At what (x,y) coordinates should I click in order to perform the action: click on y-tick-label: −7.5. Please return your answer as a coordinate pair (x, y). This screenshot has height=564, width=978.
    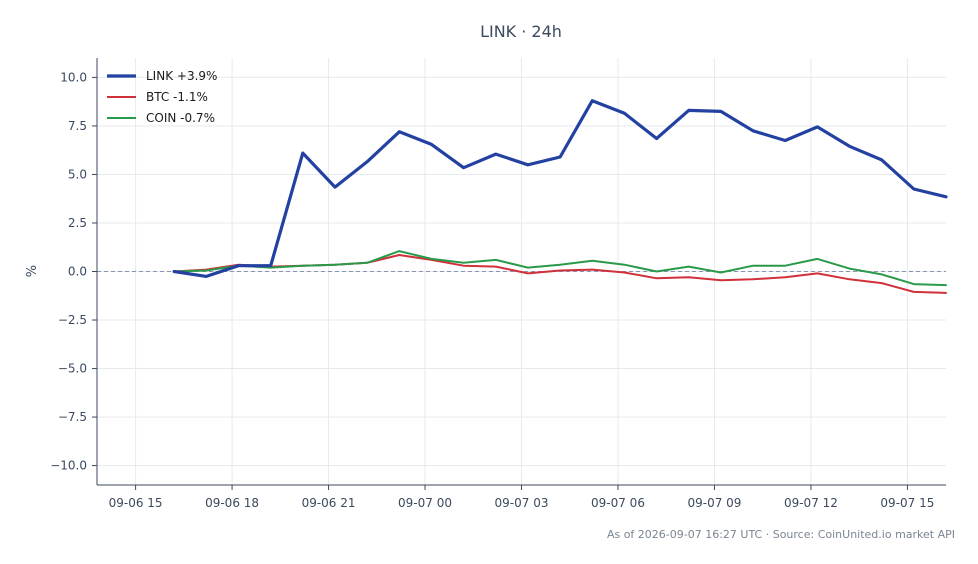
    Looking at the image, I should click on (72, 417).